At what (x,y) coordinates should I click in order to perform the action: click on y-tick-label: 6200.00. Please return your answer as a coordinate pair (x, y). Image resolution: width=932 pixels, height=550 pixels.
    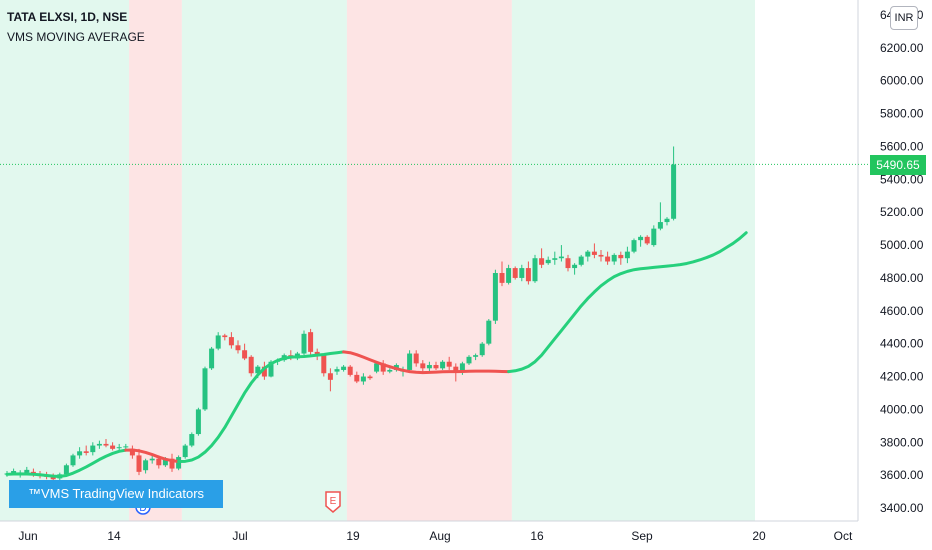
    Looking at the image, I should click on (902, 48).